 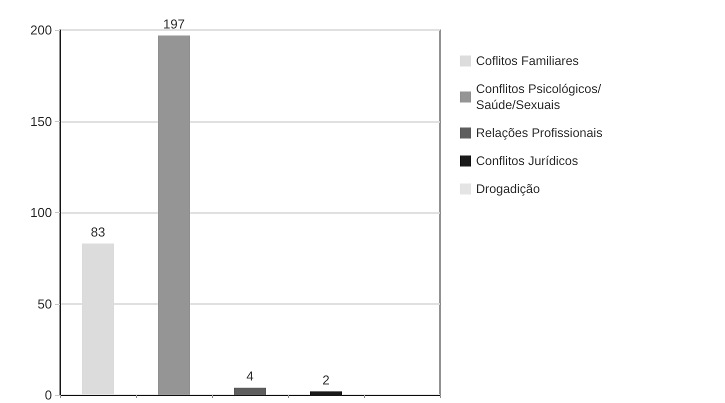 I want to click on data-label: 4, so click(x=250, y=376).